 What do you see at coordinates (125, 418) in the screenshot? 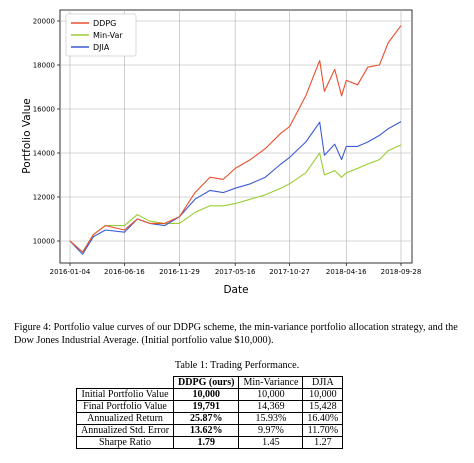
I see `row-label: Annualized Return` at bounding box center [125, 418].